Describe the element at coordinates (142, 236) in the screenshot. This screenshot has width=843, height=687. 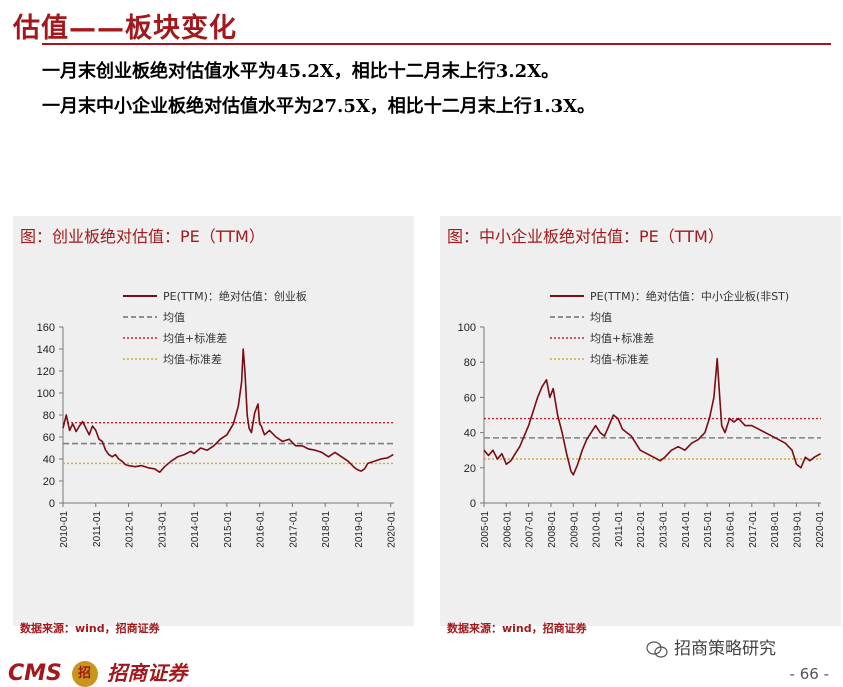
I see `chart-title-gem: 图：创业板绝对估值：PE（TTM）` at that location.